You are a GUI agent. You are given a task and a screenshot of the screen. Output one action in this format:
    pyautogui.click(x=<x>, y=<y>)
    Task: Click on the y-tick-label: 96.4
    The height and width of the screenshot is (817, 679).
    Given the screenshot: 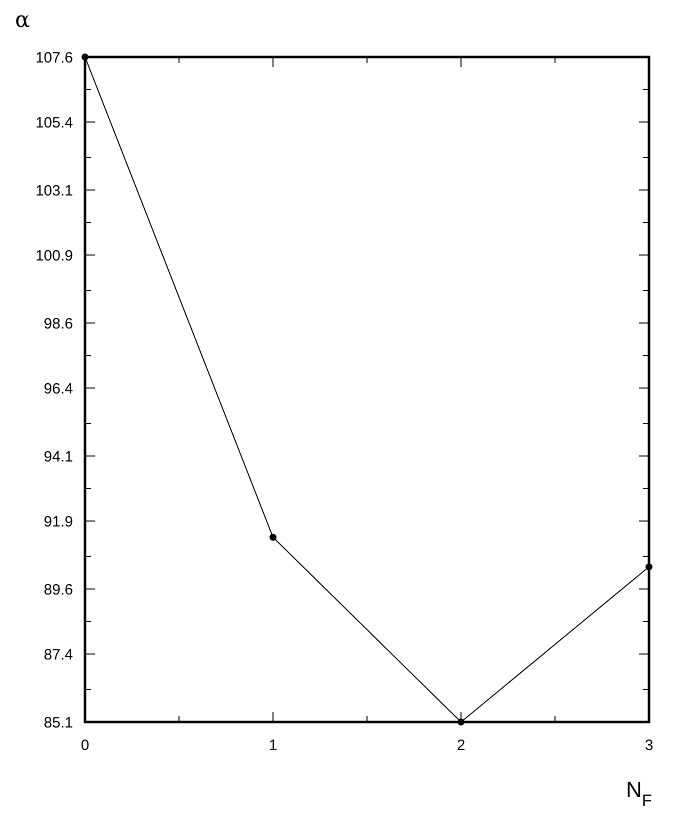 What is the action you would take?
    pyautogui.click(x=58, y=389)
    